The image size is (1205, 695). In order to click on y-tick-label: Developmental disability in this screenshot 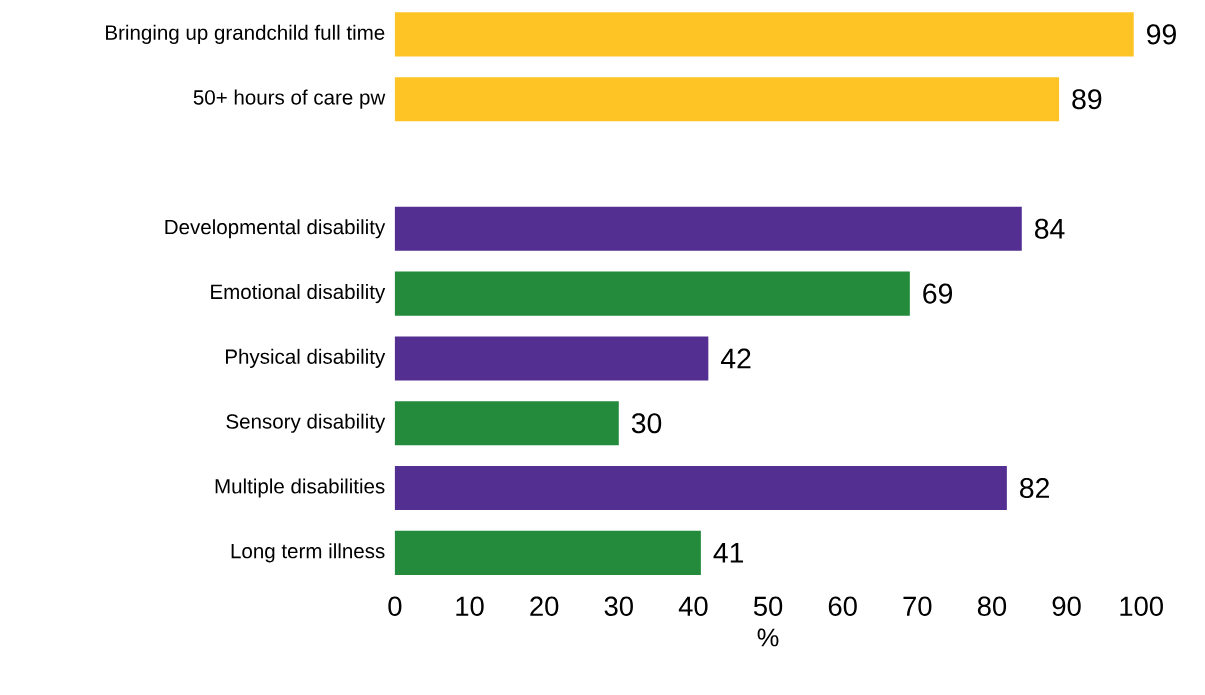, I will do `click(275, 229)`.